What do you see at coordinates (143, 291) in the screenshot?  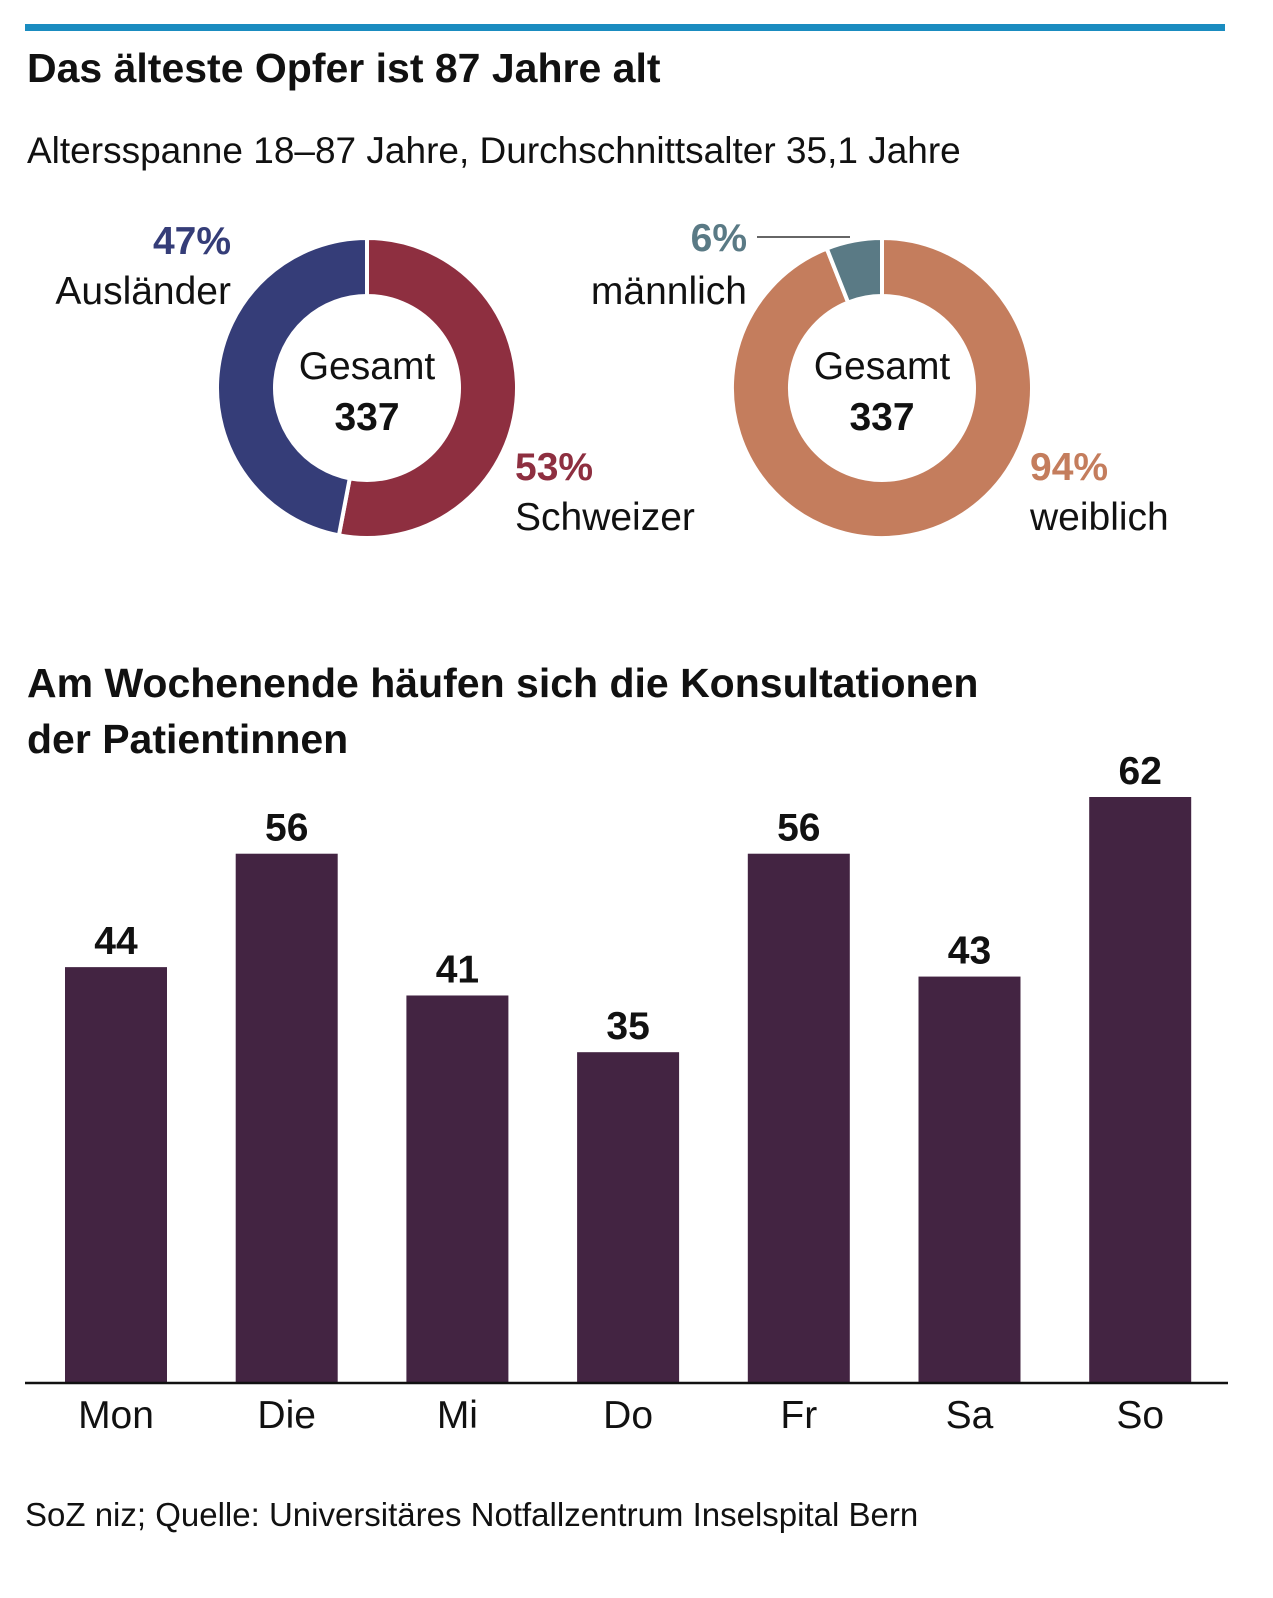 I see `auslaender-label: Ausländer` at bounding box center [143, 291].